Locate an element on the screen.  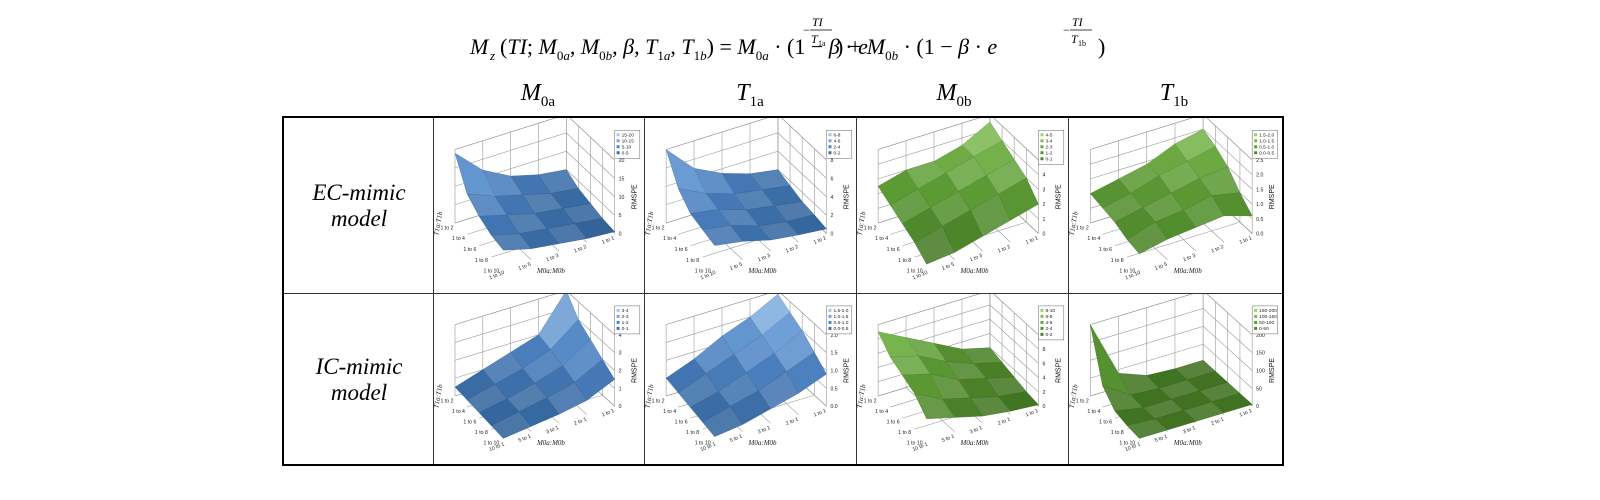
z-tick-label: 1.0 is located at coordinates (1259, 205).